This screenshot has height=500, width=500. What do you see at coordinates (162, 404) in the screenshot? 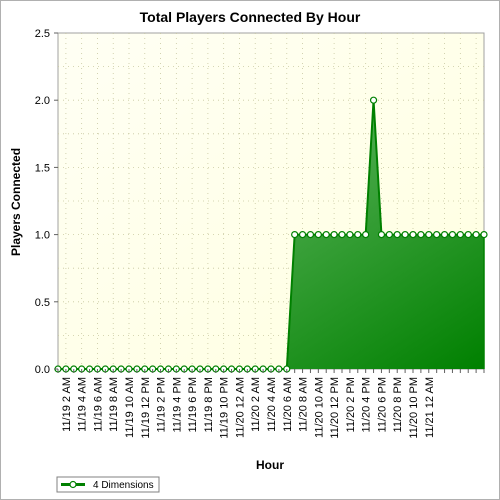
I see `x-tick-label: 11/19 2 PM` at bounding box center [162, 404].